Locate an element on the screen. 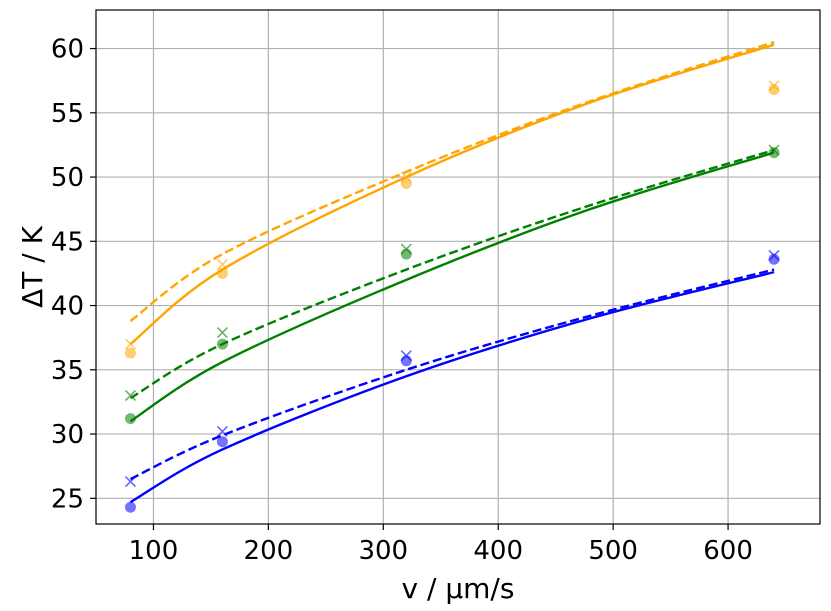  y-tick-label: 55 is located at coordinates (67, 114).